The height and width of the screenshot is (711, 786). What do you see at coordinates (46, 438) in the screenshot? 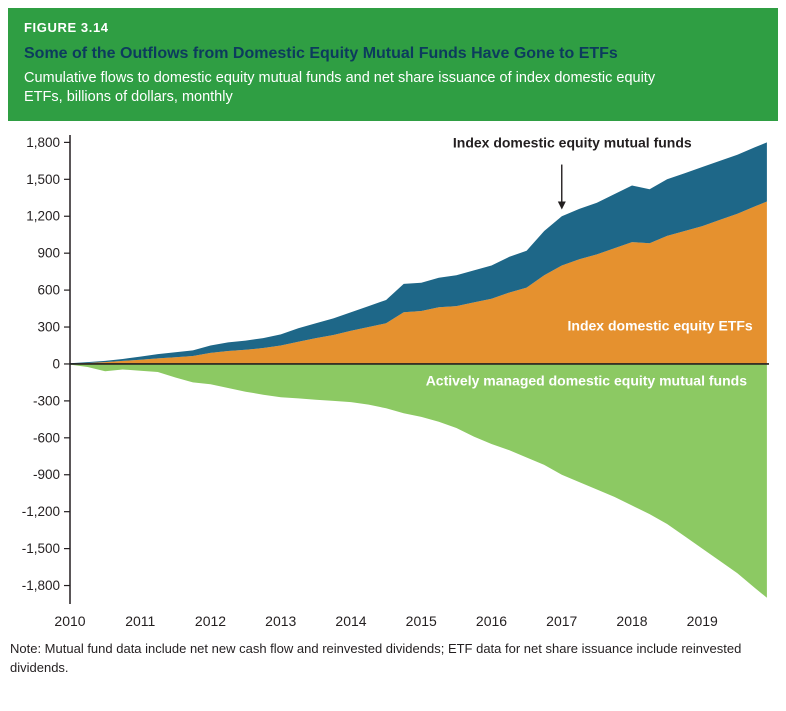
I see `y-axis-label: -600` at bounding box center [46, 438].